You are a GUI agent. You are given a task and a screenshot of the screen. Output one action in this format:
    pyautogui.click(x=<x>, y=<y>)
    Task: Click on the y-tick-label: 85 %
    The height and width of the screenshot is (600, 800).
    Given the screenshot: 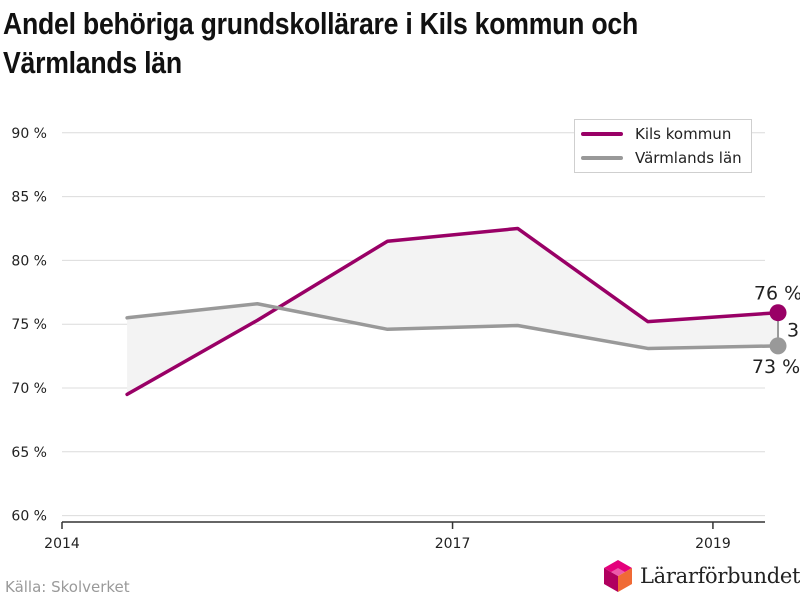 What is the action you would take?
    pyautogui.click(x=29, y=198)
    